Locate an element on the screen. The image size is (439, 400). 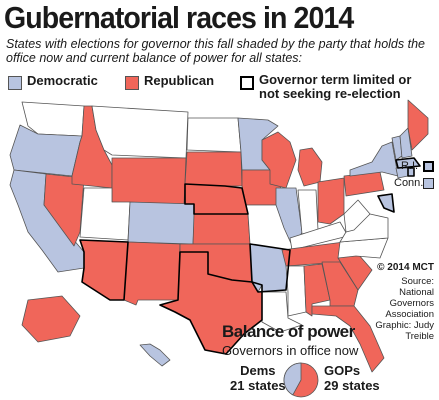
source-line: Association is located at coordinates (409, 314).